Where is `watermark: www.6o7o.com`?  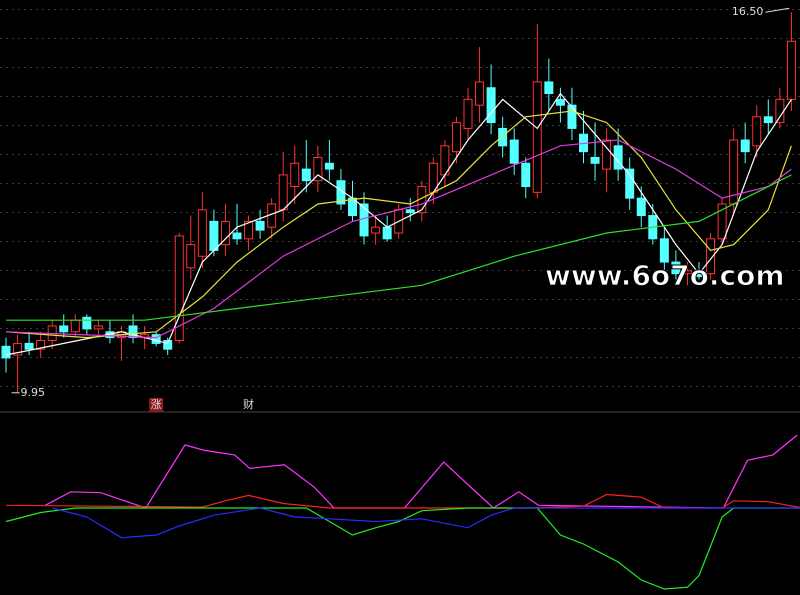 watermark: www.6o7o.com is located at coordinates (665, 275).